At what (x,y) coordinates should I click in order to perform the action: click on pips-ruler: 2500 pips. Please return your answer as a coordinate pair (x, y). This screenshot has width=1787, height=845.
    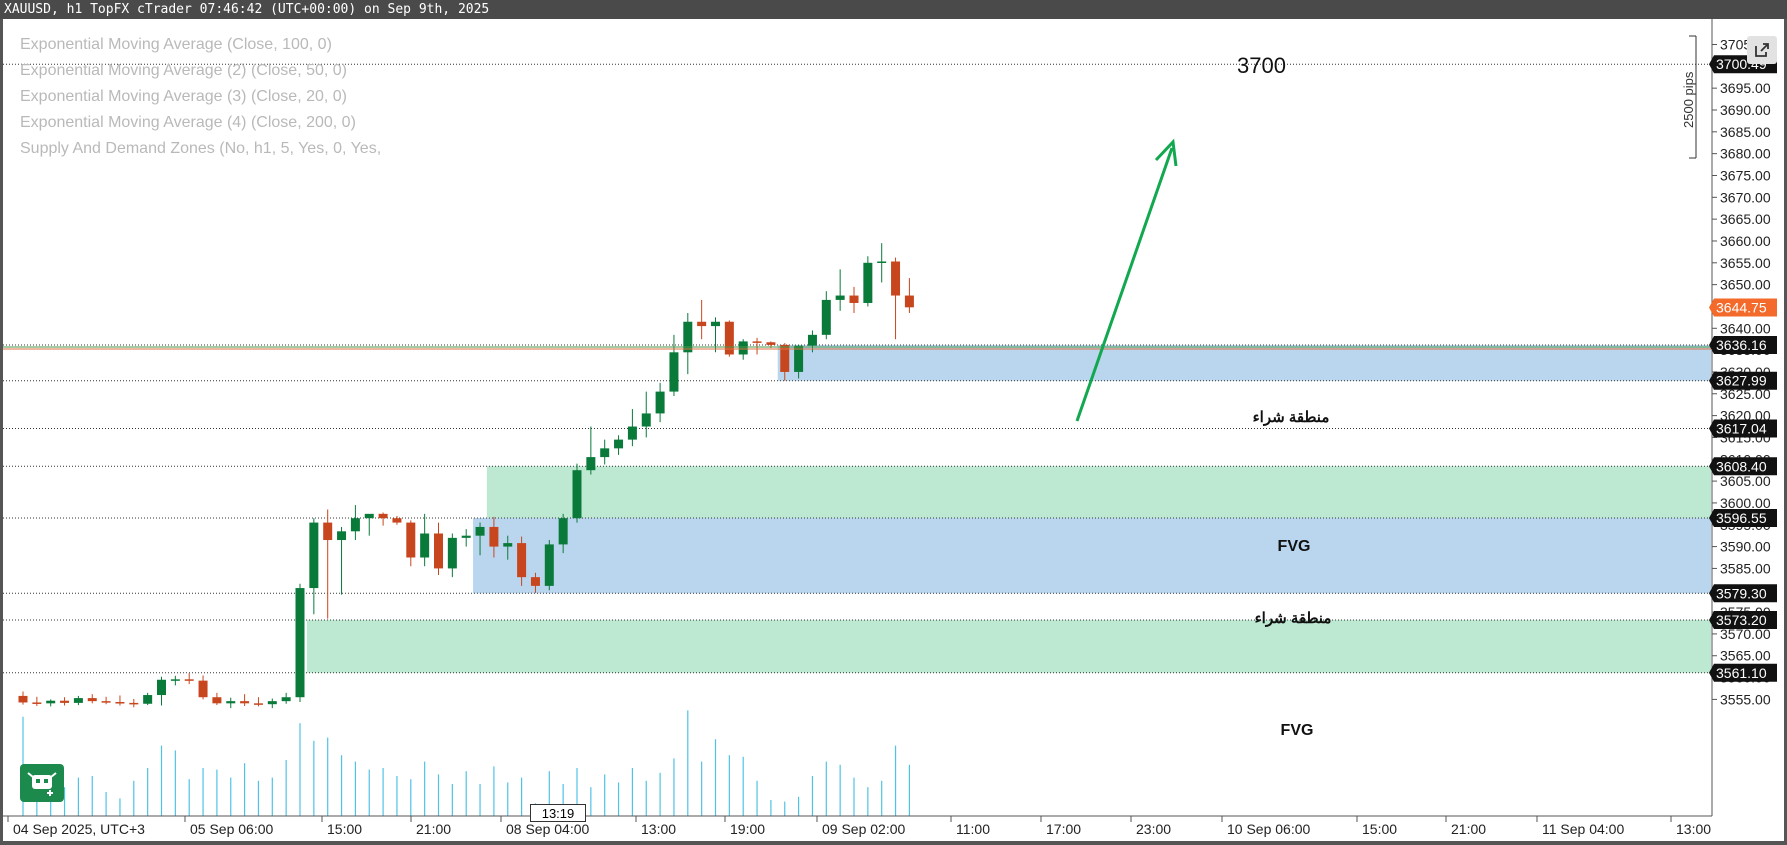
    Looking at the image, I should click on (1689, 97).